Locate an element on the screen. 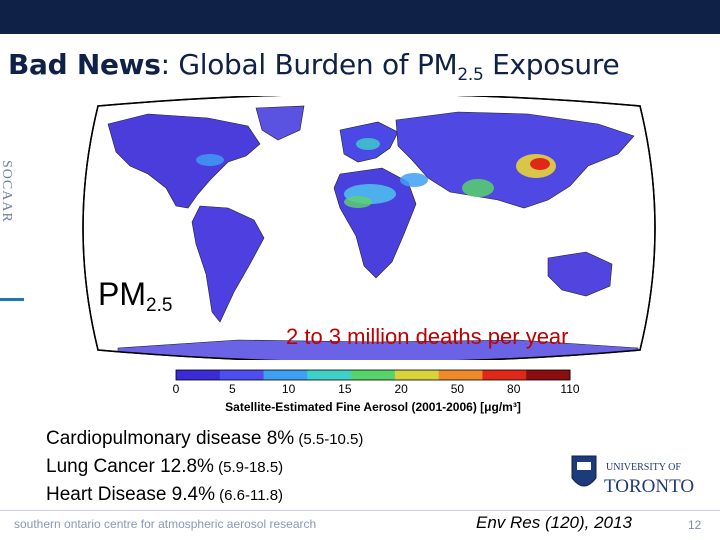 The height and width of the screenshot is (540, 720). eastern-us-aerosol is located at coordinates (210, 160).